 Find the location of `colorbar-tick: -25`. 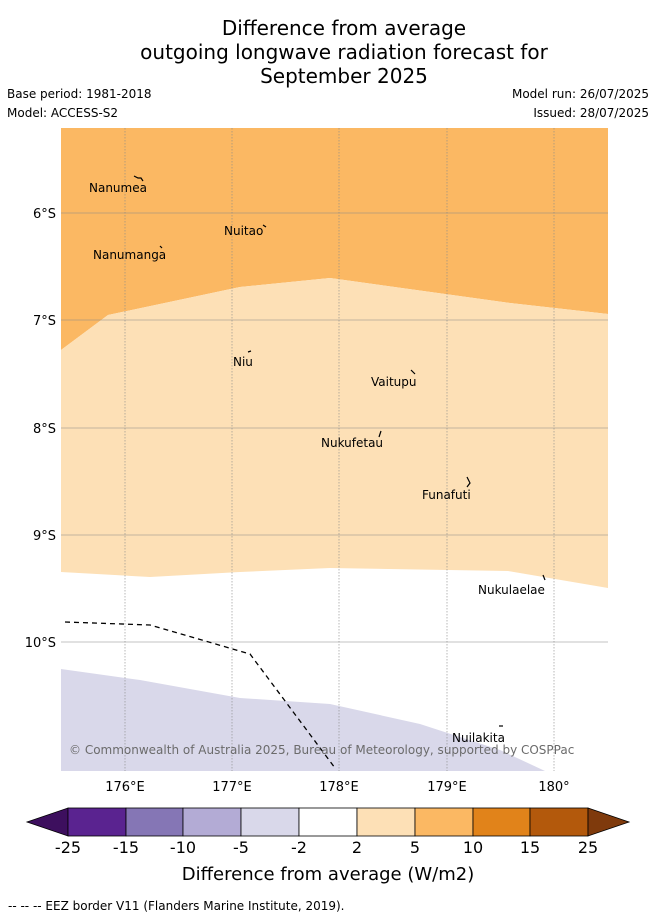

colorbar-tick: -25 is located at coordinates (68, 847).